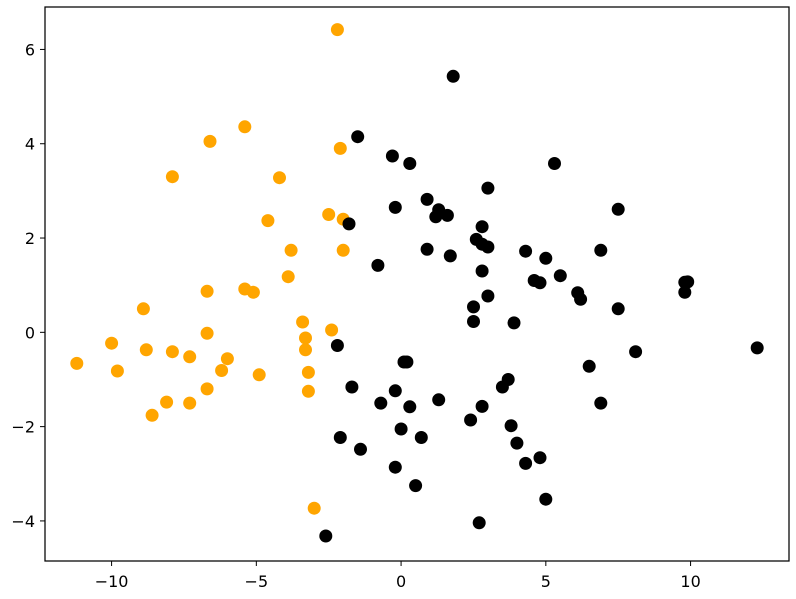 Image resolution: width=796 pixels, height=599 pixels. What do you see at coordinates (30, 238) in the screenshot?
I see `y-tick-label: 2` at bounding box center [30, 238].